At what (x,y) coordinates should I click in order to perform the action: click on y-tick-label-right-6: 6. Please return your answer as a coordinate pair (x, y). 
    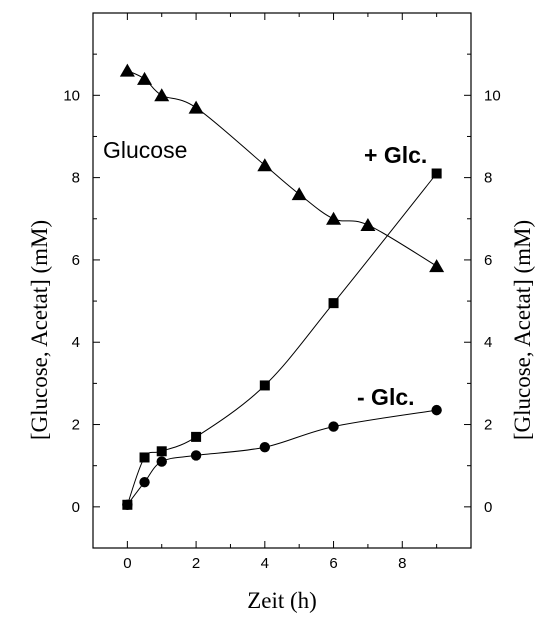
    Looking at the image, I should click on (488, 260).